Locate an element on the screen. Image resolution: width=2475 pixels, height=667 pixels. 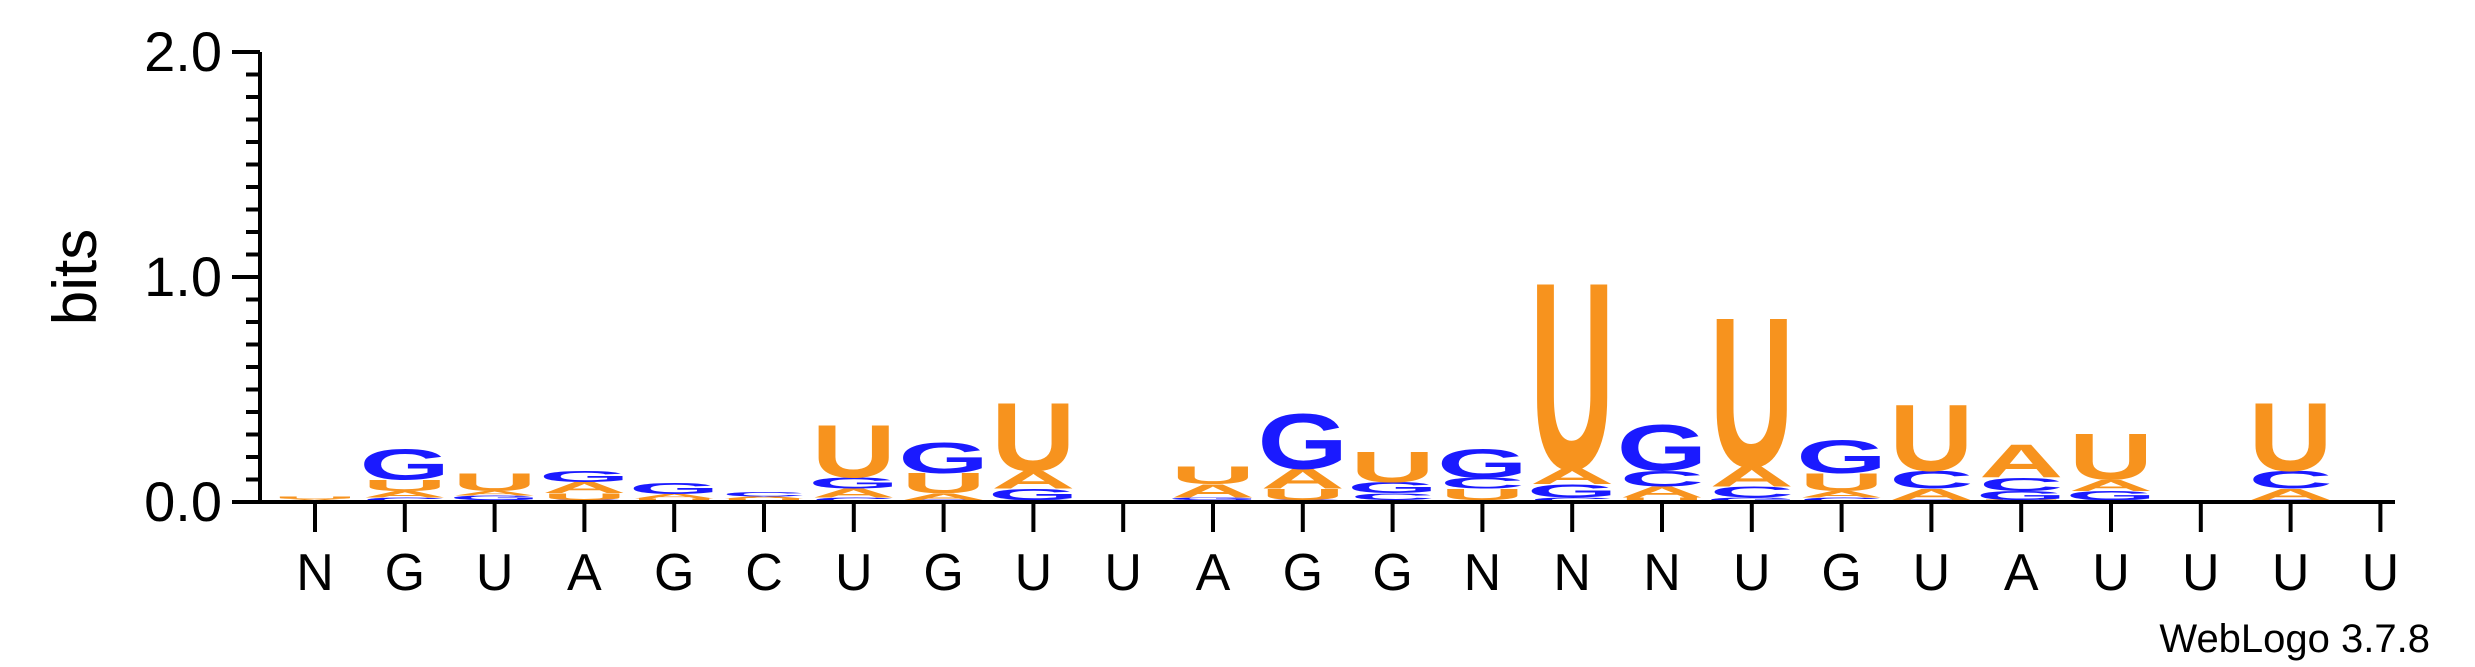
weblogo-credit: WebLogo 3.7.8 is located at coordinates (2294, 639).